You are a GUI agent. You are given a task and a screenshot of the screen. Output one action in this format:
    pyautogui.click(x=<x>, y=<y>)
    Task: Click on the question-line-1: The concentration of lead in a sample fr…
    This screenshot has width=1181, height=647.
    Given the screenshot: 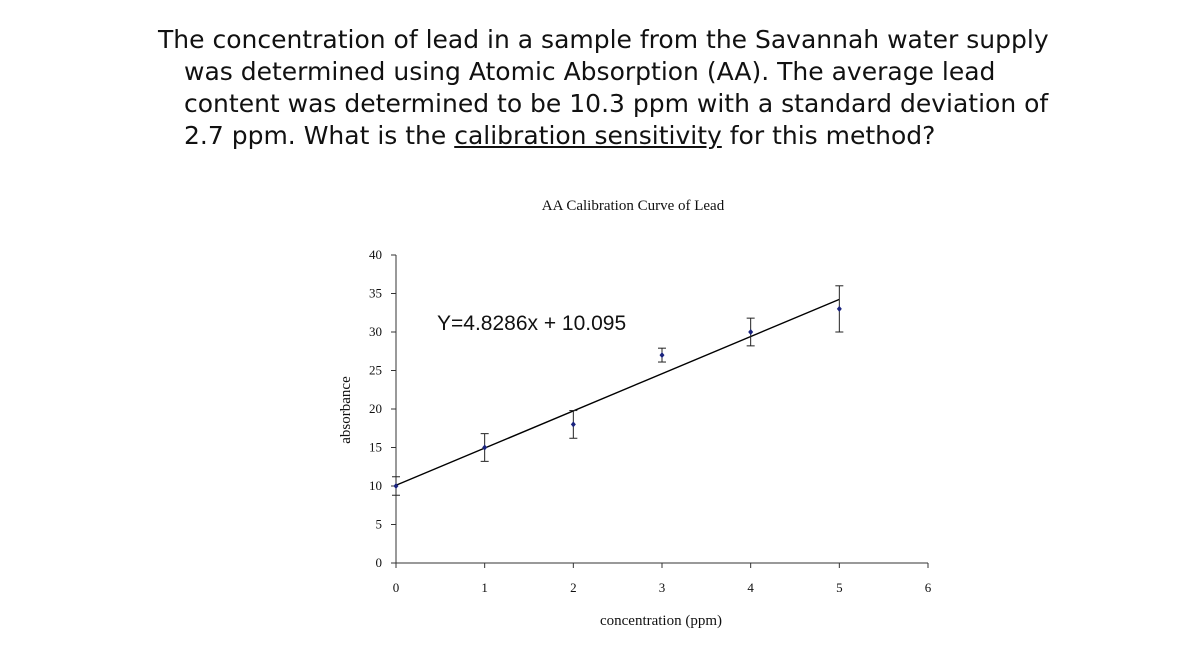 What is the action you would take?
    pyautogui.click(x=603, y=39)
    